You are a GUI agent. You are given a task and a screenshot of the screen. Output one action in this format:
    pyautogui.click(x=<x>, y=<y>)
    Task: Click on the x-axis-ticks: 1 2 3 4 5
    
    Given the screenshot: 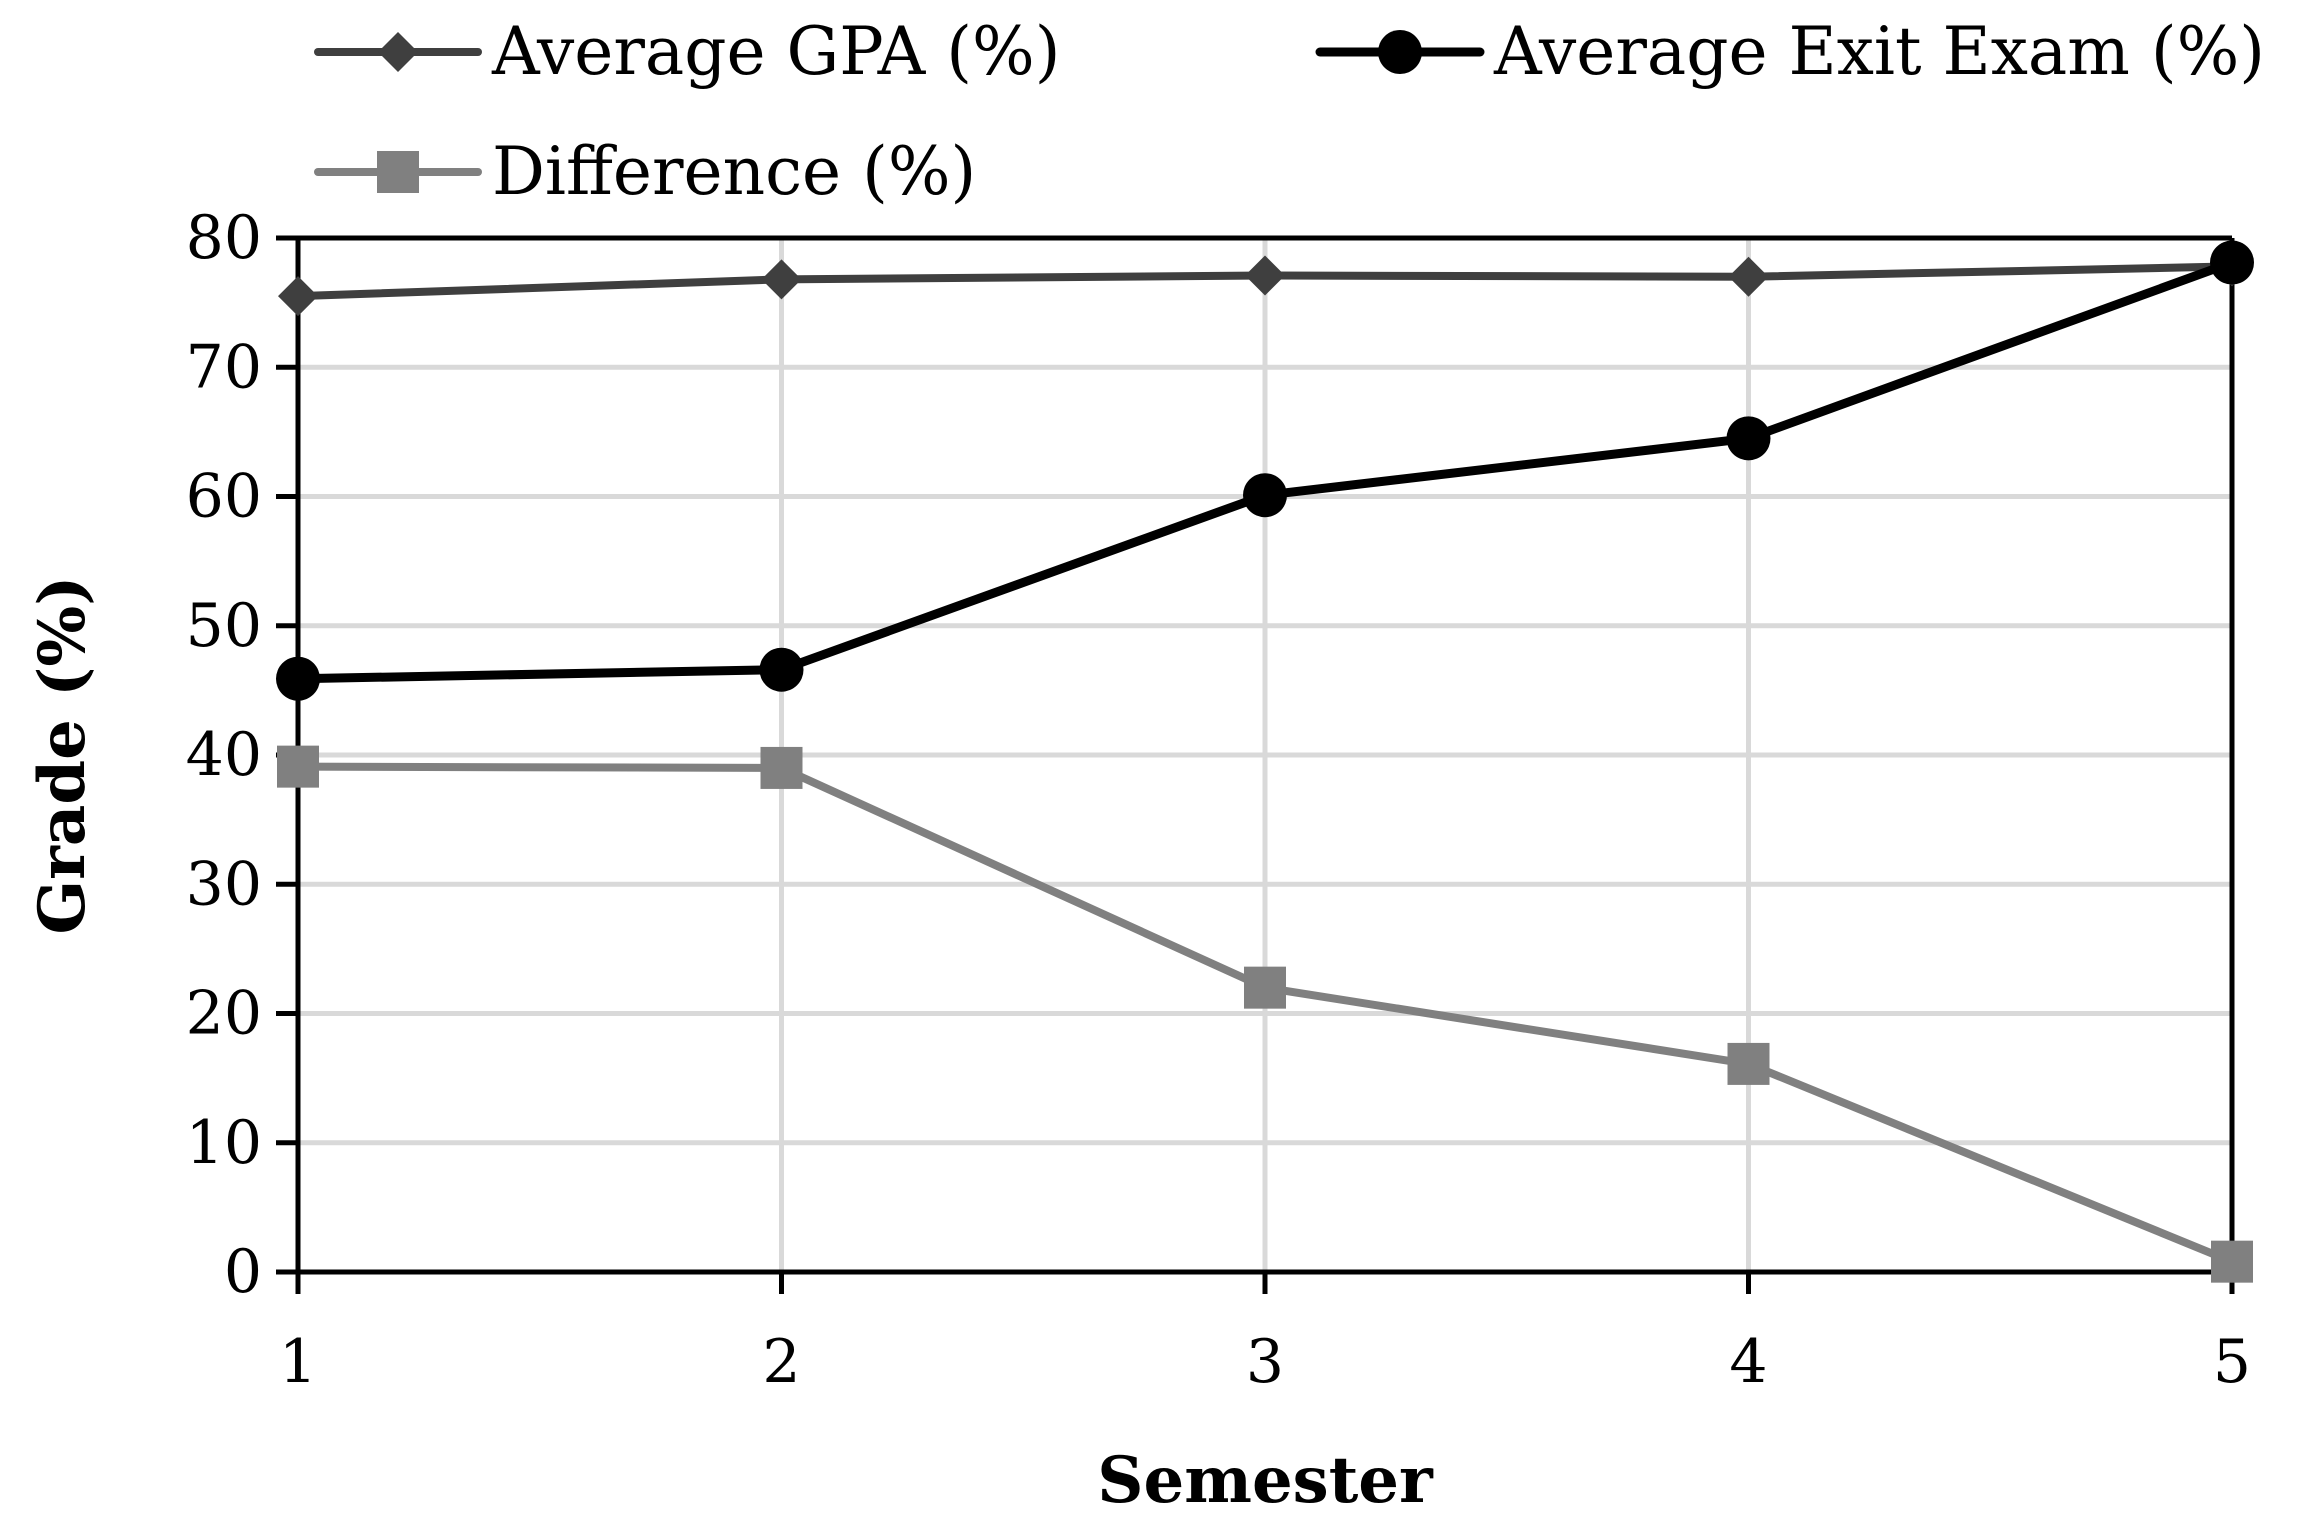 What is the action you would take?
    pyautogui.click(x=1265, y=1334)
    